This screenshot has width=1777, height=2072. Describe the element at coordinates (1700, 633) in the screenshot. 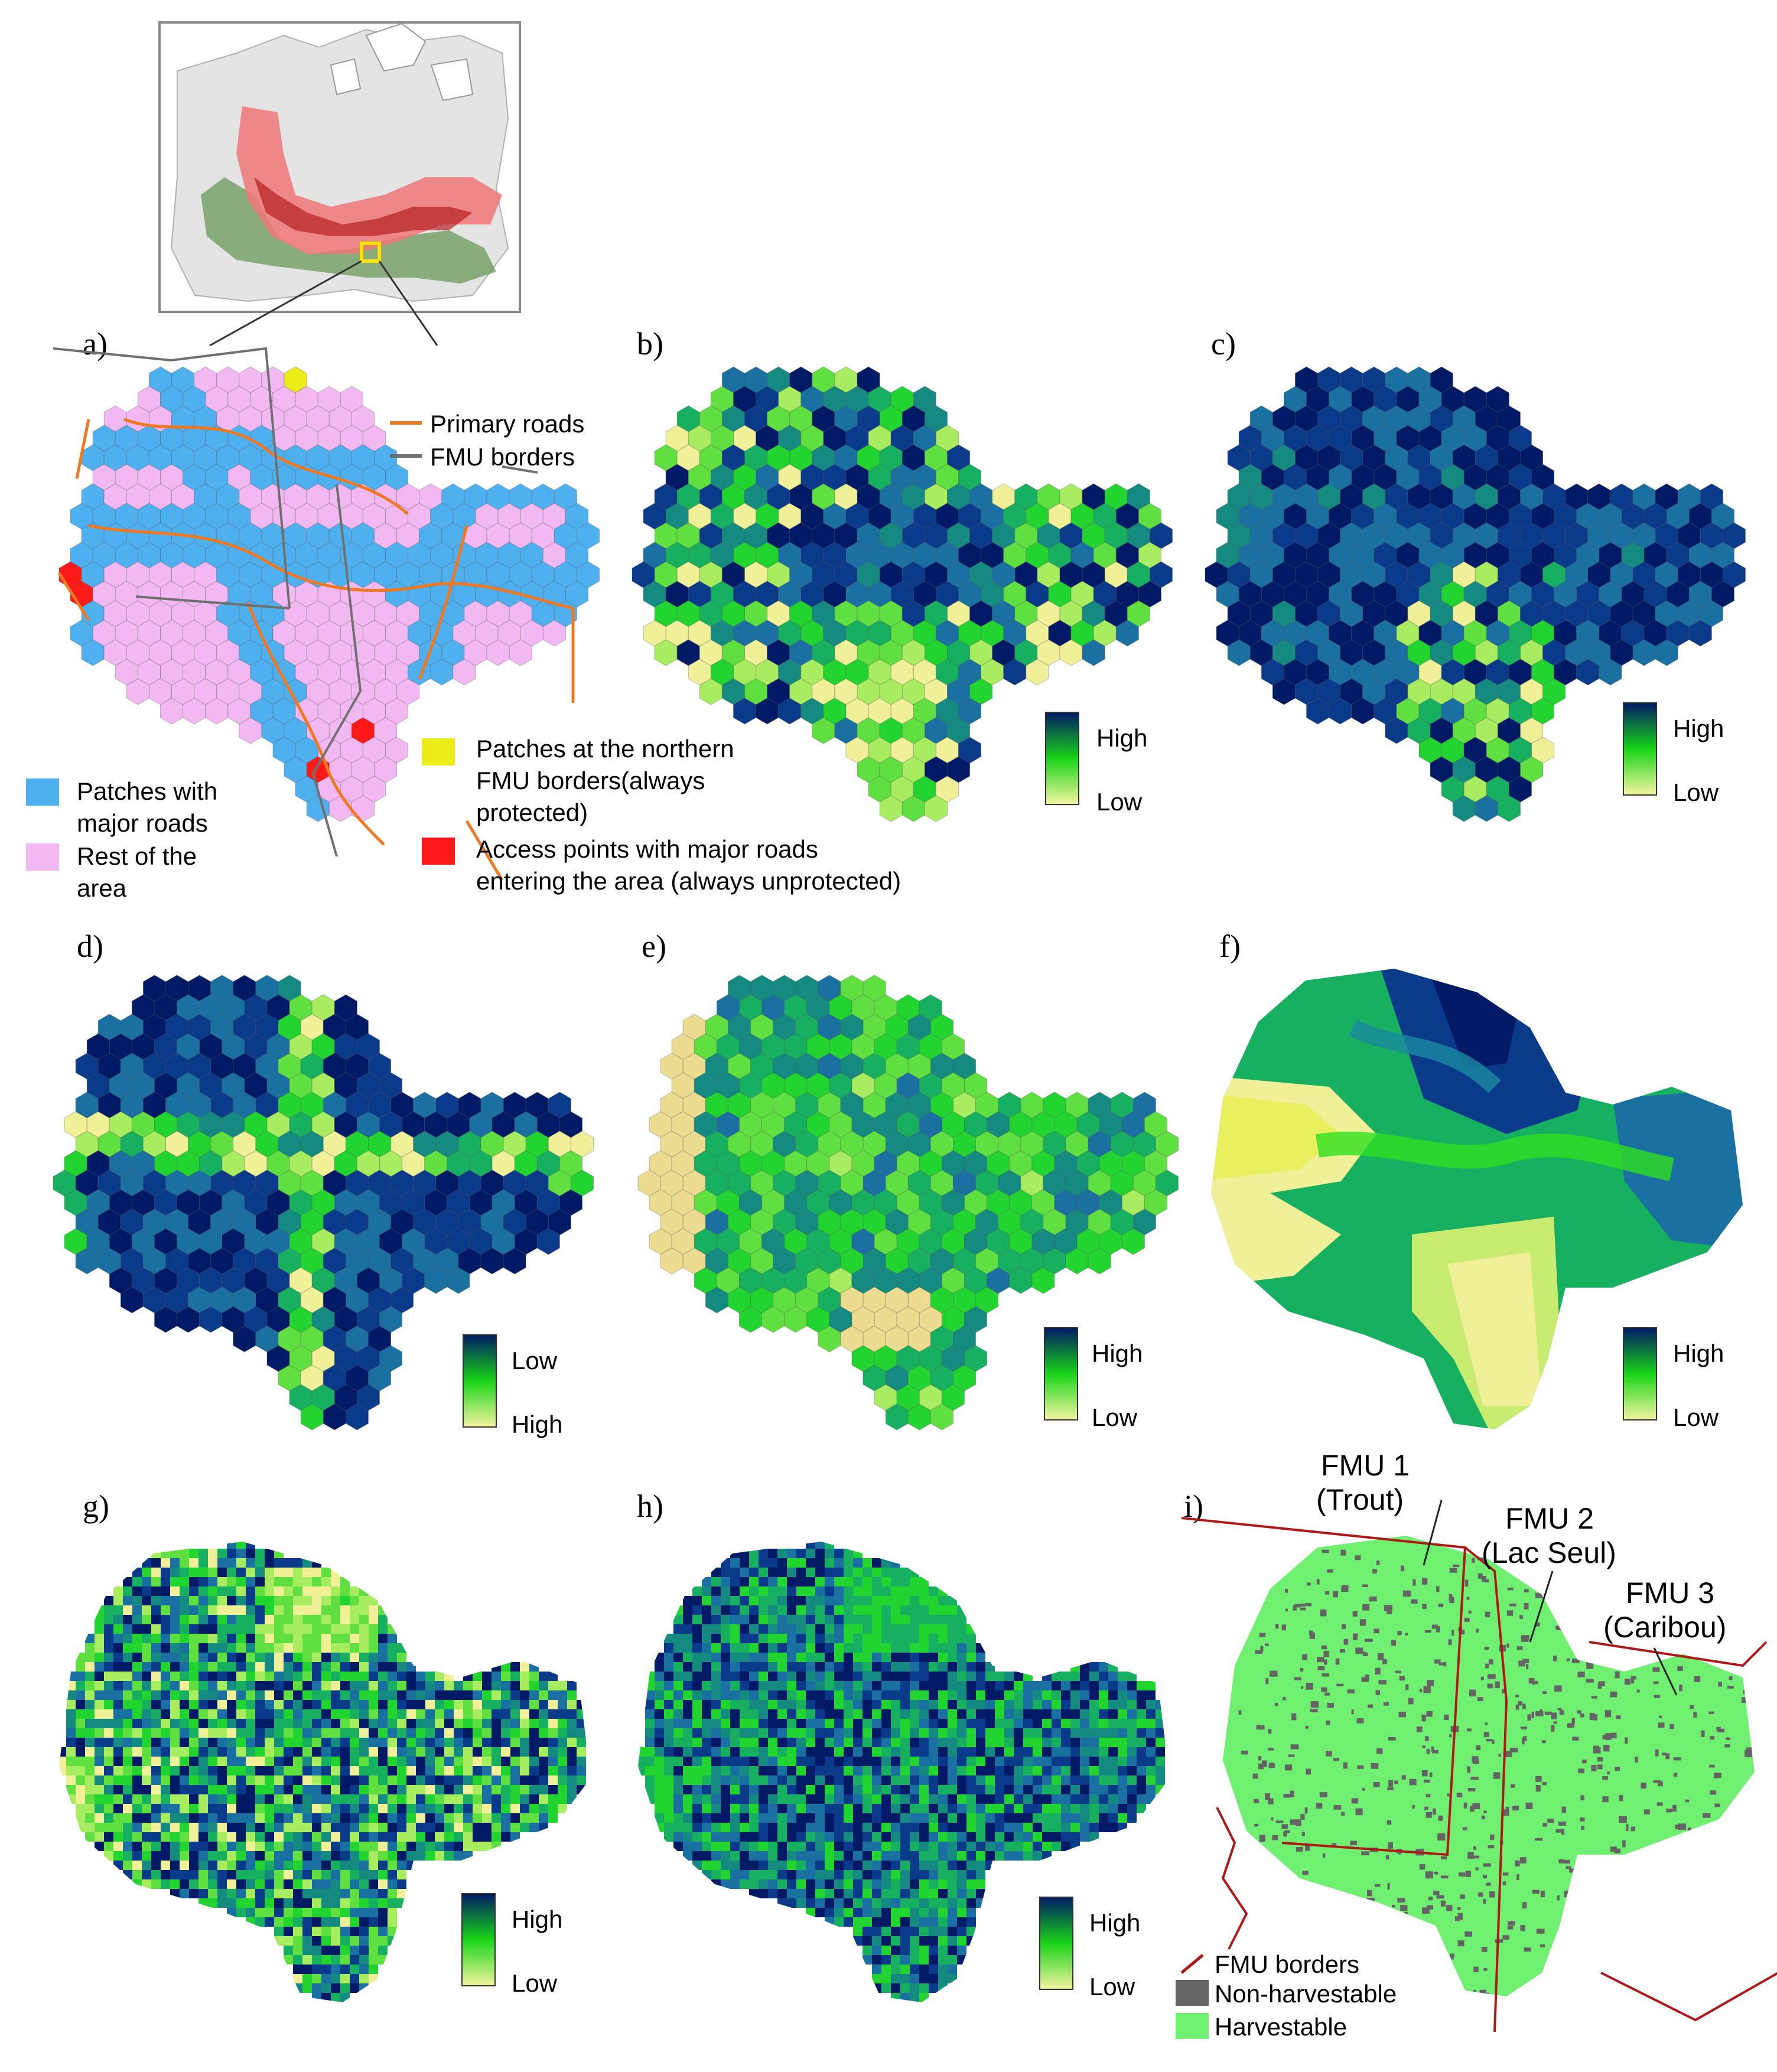

I see `hex-patch` at that location.